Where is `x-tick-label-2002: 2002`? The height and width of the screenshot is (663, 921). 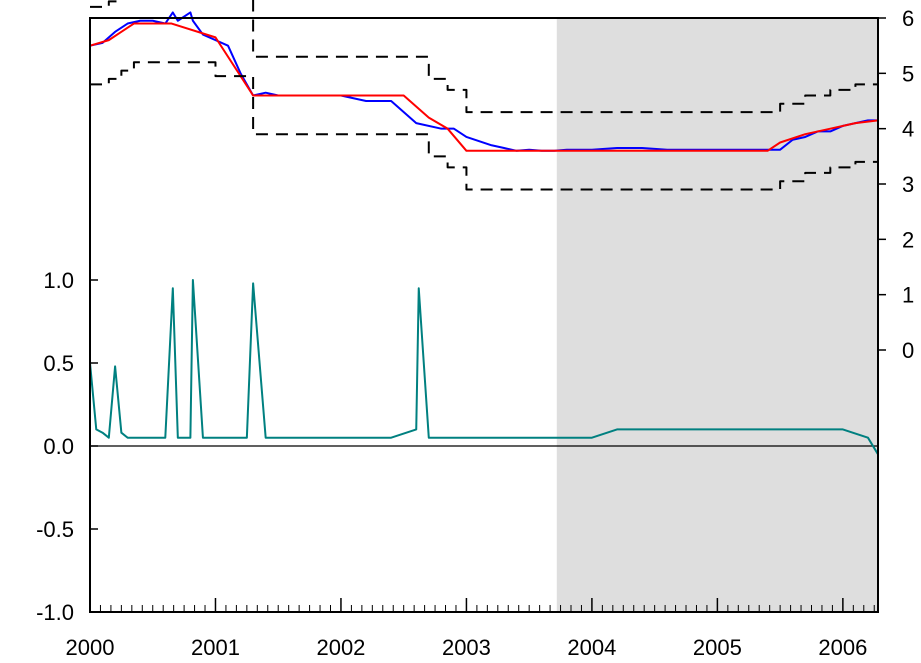
x-tick-label-2002: 2002 is located at coordinates (340, 647).